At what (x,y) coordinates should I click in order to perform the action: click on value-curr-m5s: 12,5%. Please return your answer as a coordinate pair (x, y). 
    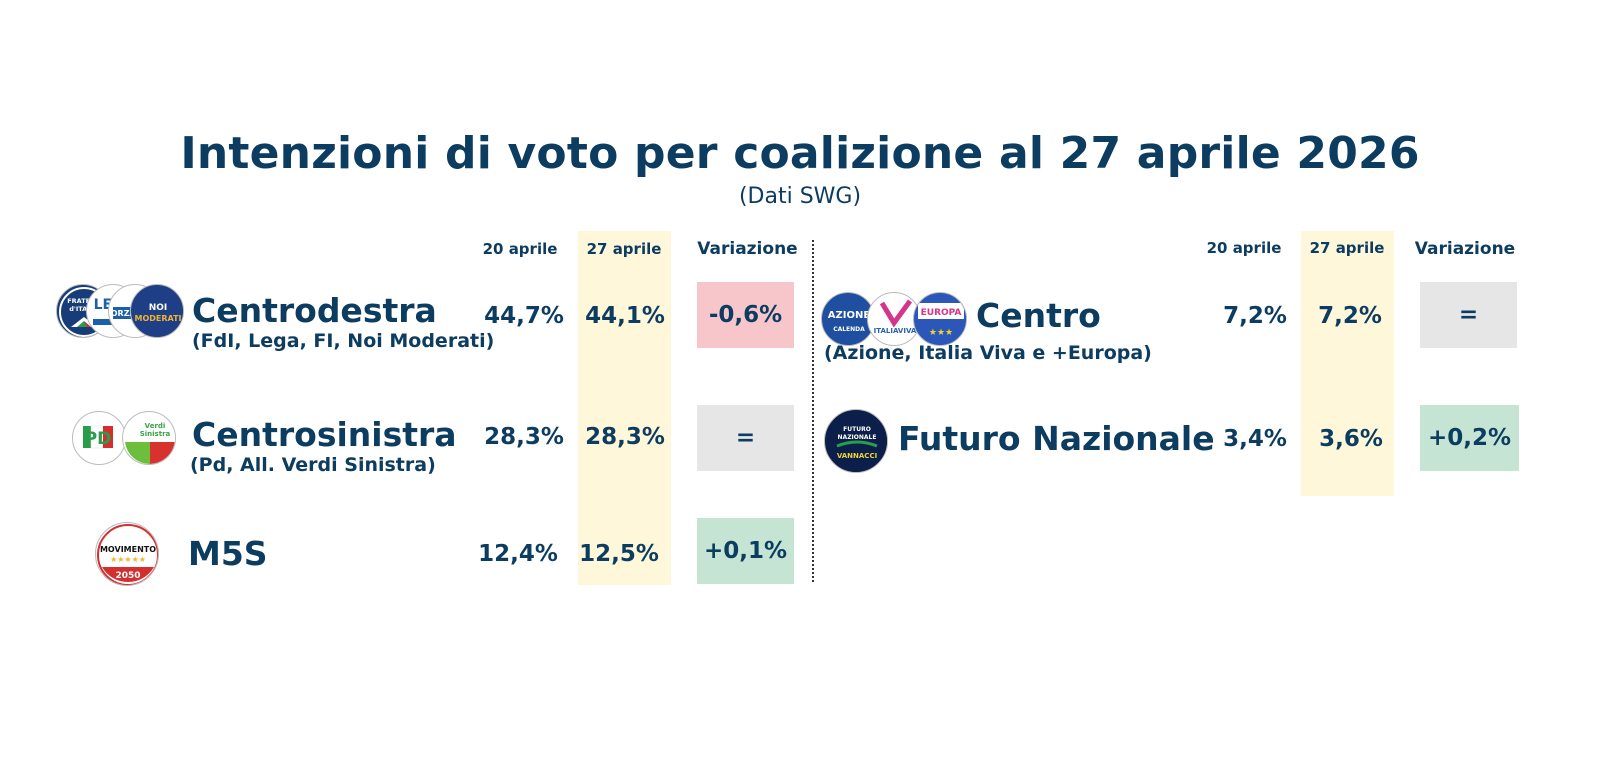
    Looking at the image, I should click on (619, 554).